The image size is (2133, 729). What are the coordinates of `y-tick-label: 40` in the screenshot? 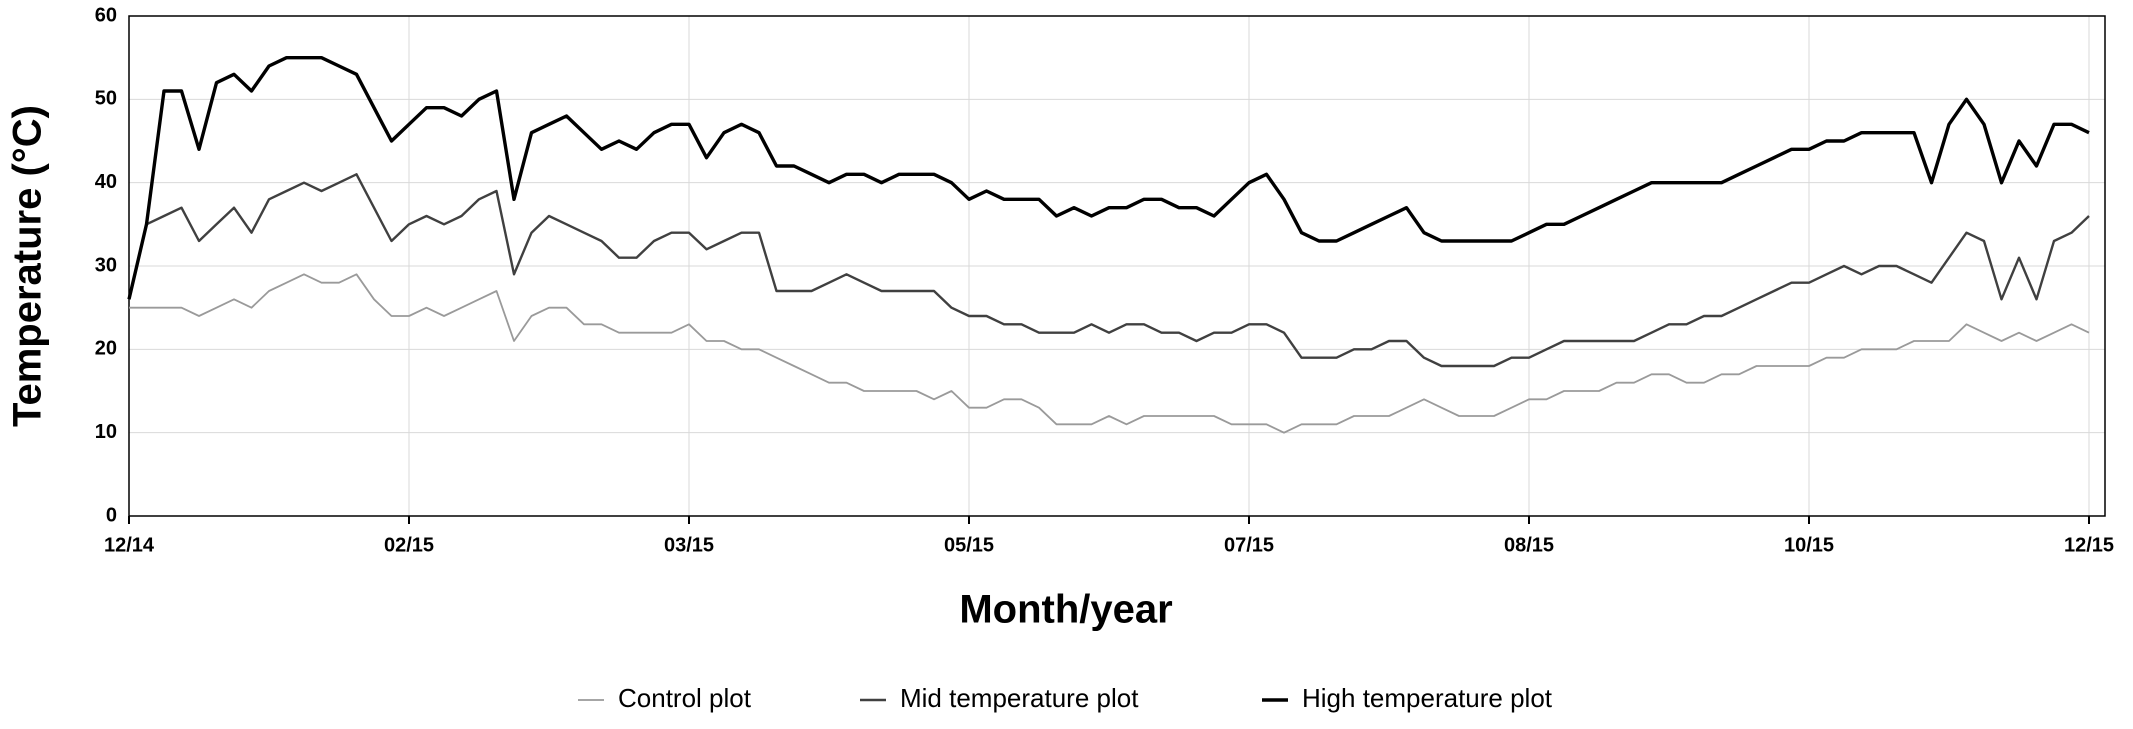 It's located at (106, 182).